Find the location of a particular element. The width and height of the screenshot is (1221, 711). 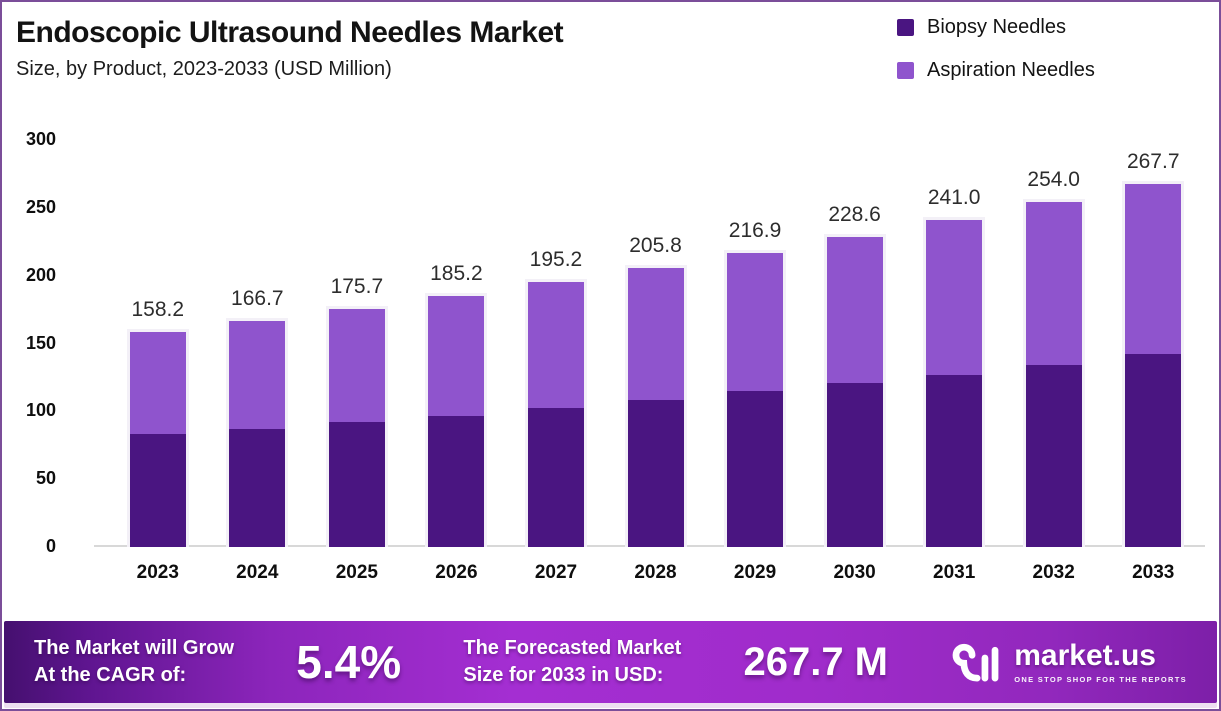

bar-total-label: 185.2 is located at coordinates (456, 273).